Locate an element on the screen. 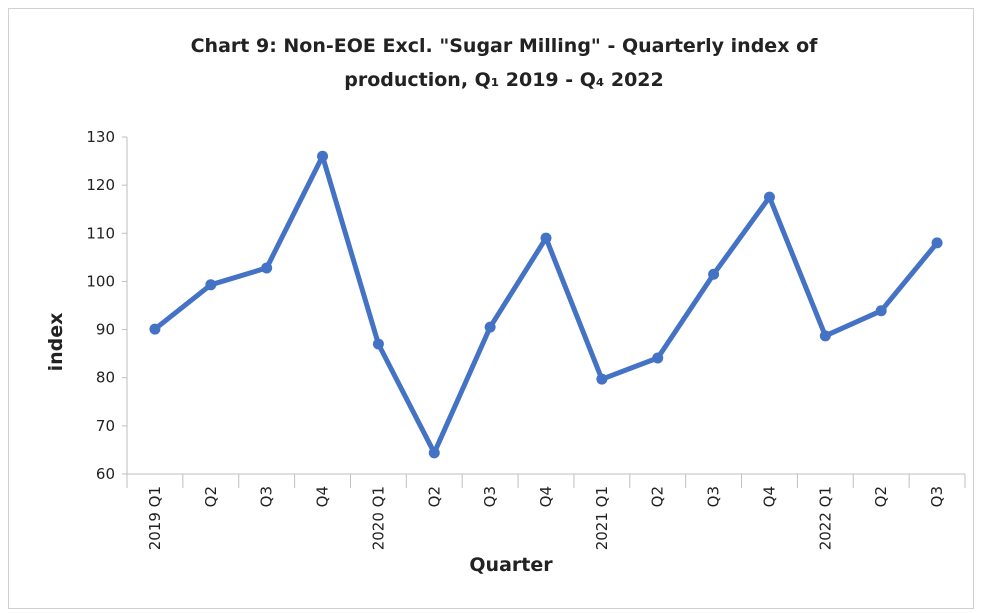 The height and width of the screenshot is (613, 982). y-tick-label: 80 is located at coordinates (105, 378).